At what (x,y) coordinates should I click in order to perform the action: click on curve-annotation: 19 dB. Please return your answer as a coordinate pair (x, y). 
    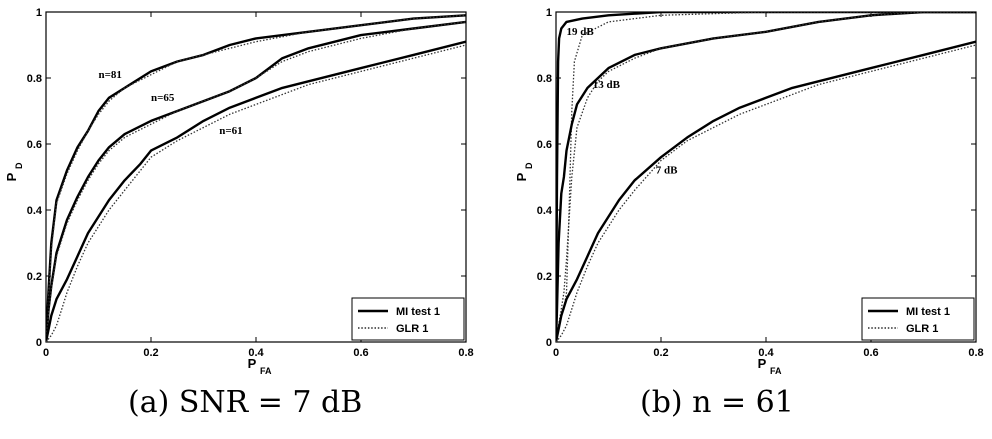
    Looking at the image, I should click on (581, 32).